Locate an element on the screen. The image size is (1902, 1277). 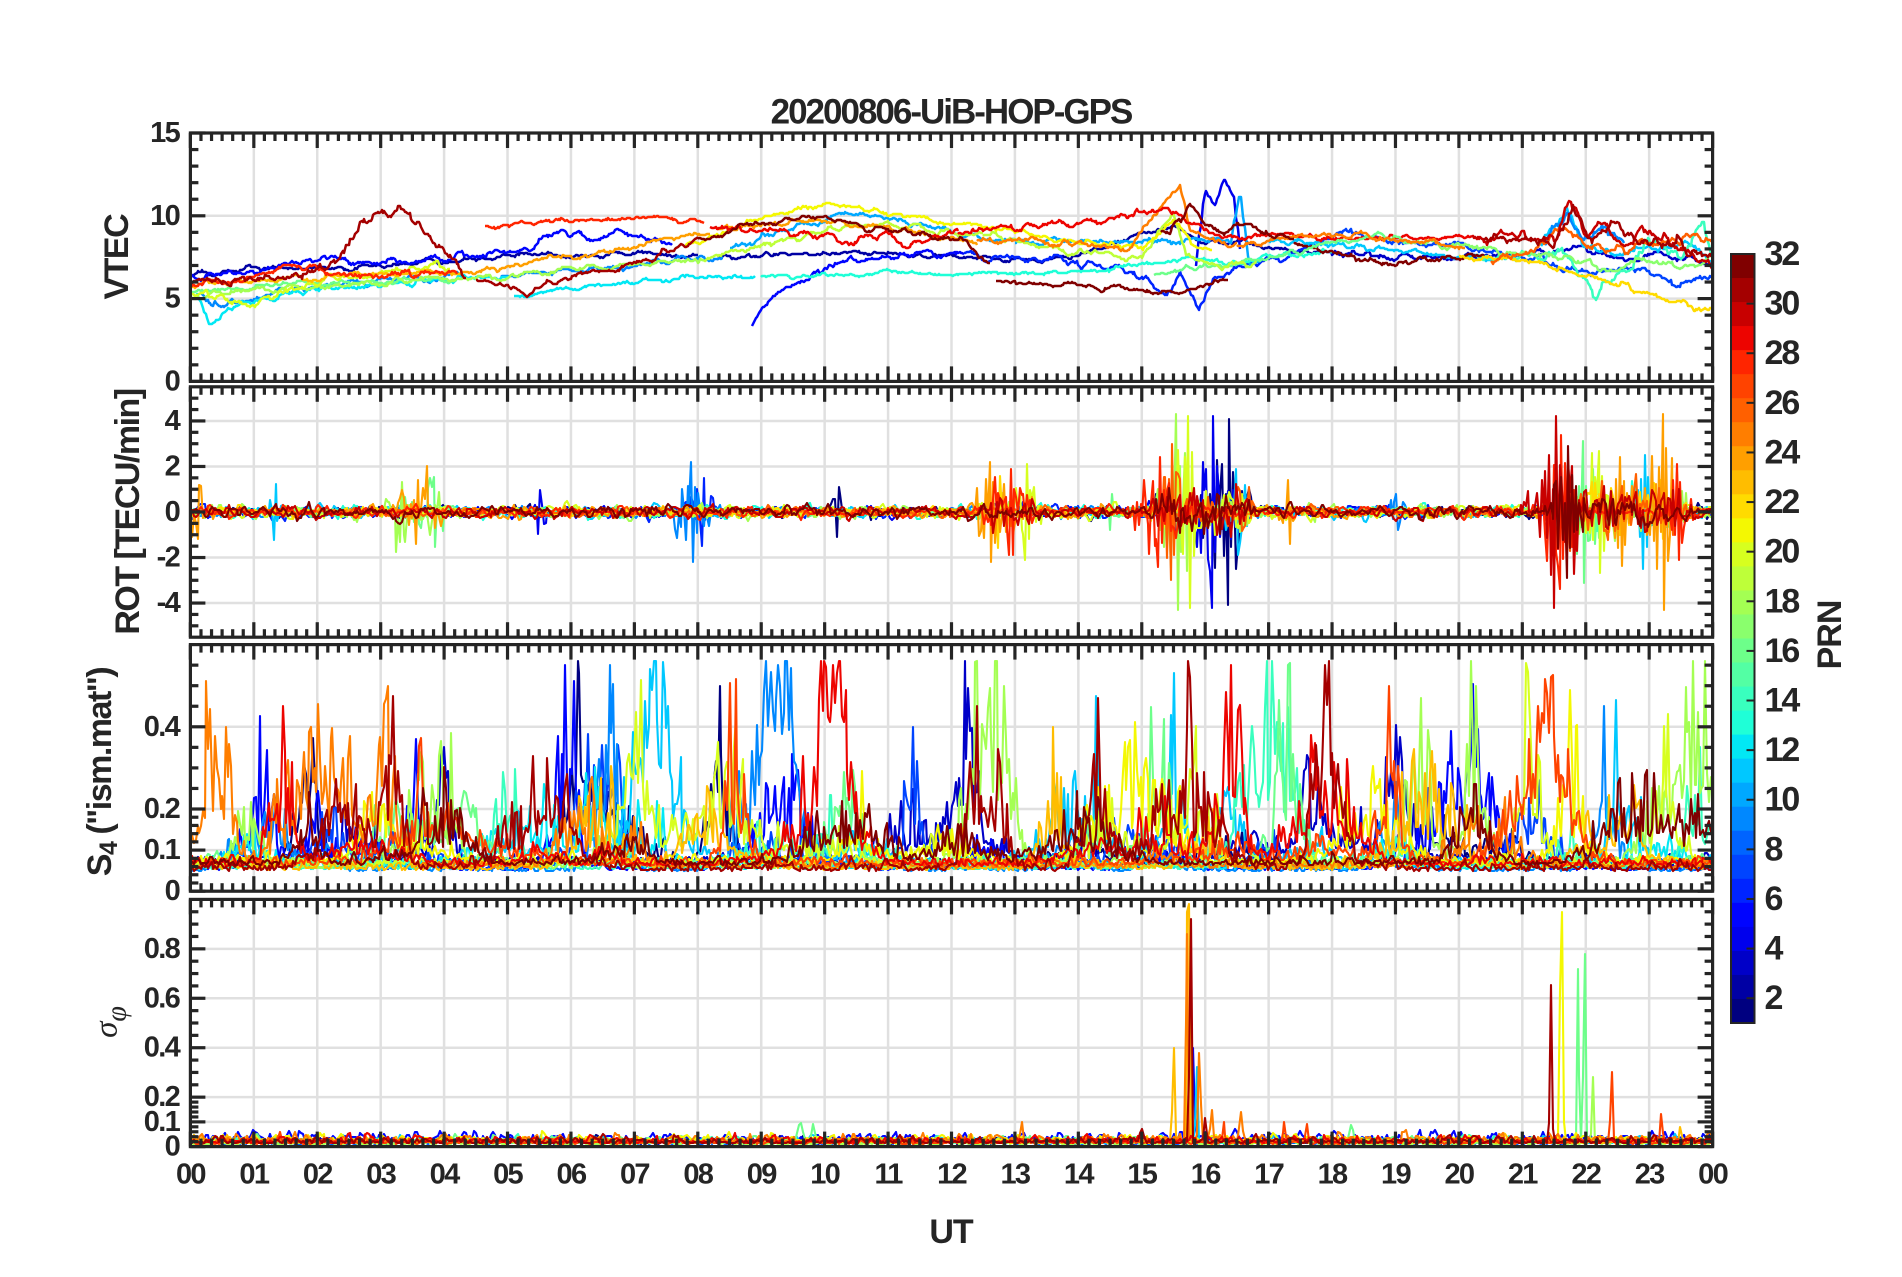
svg-text: 30 is located at coordinates (1782, 304).